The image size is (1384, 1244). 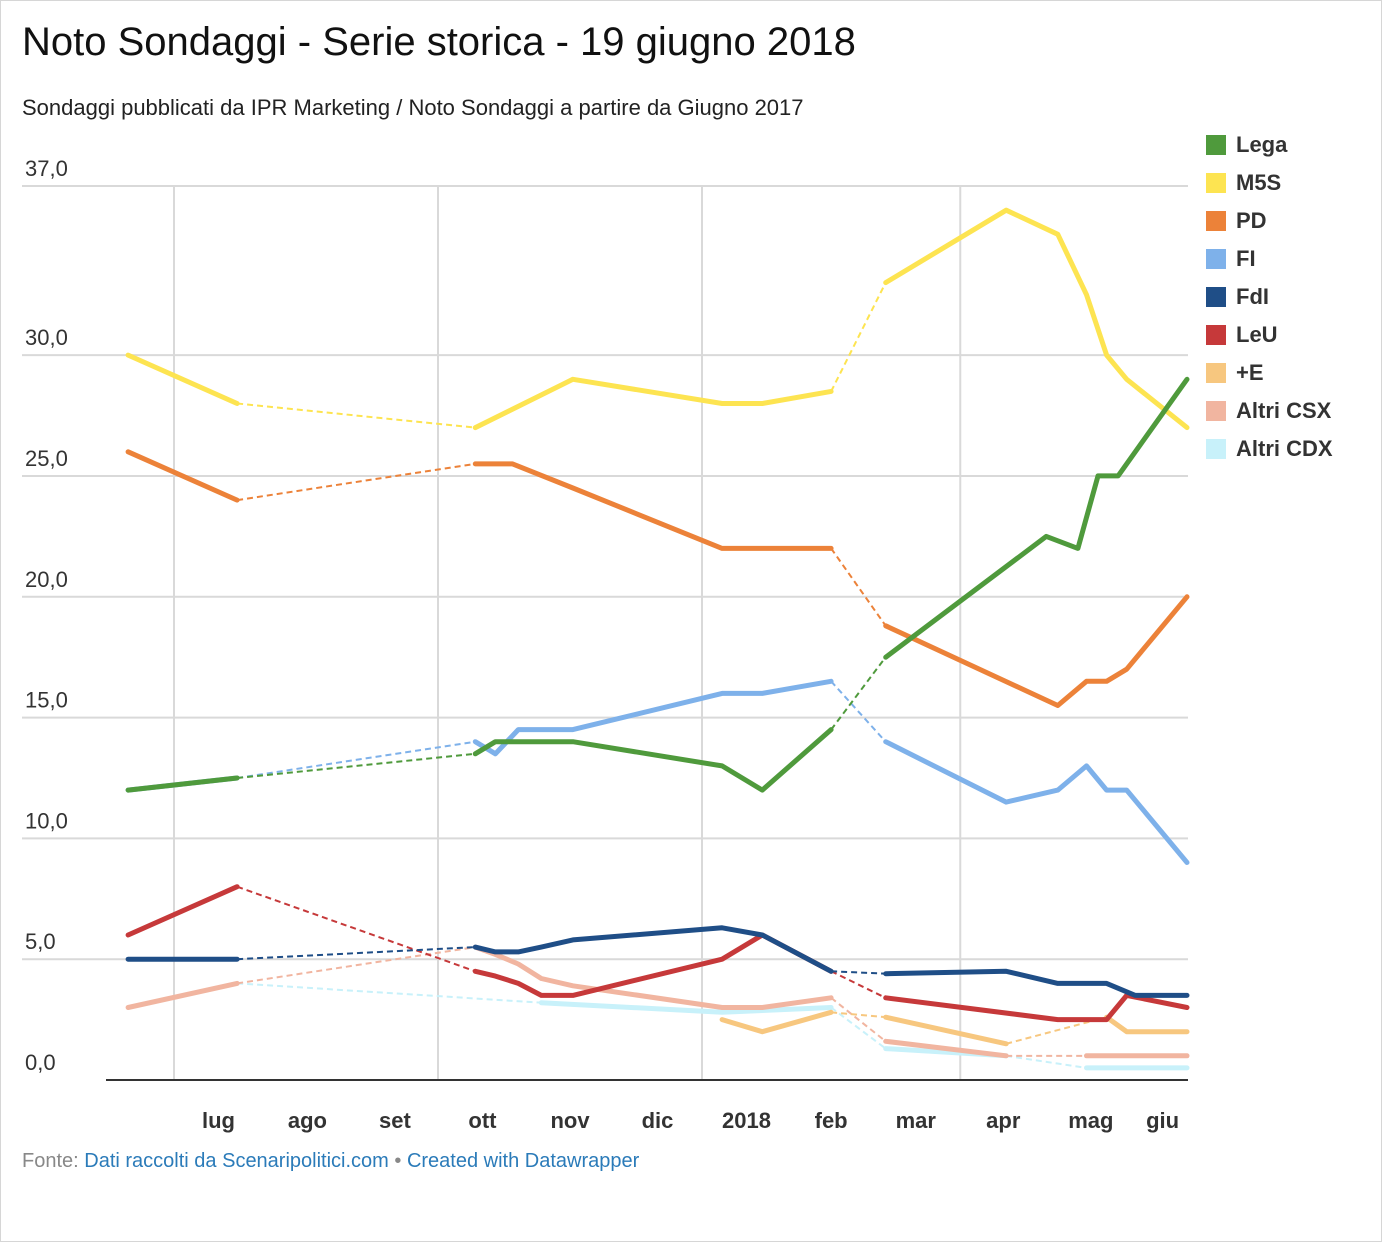 What do you see at coordinates (1284, 448) in the screenshot?
I see `legend-label: Altri CDX` at bounding box center [1284, 448].